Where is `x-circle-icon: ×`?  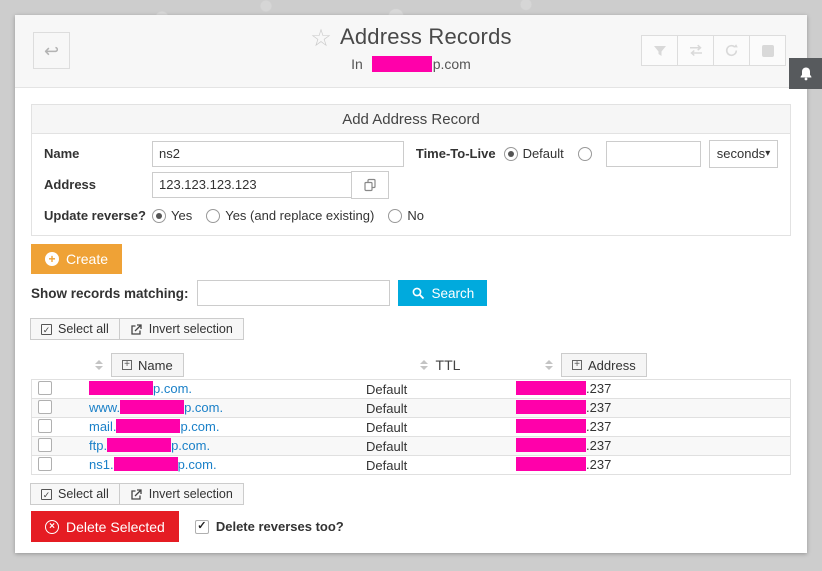
x-circle-icon: × is located at coordinates (52, 526).